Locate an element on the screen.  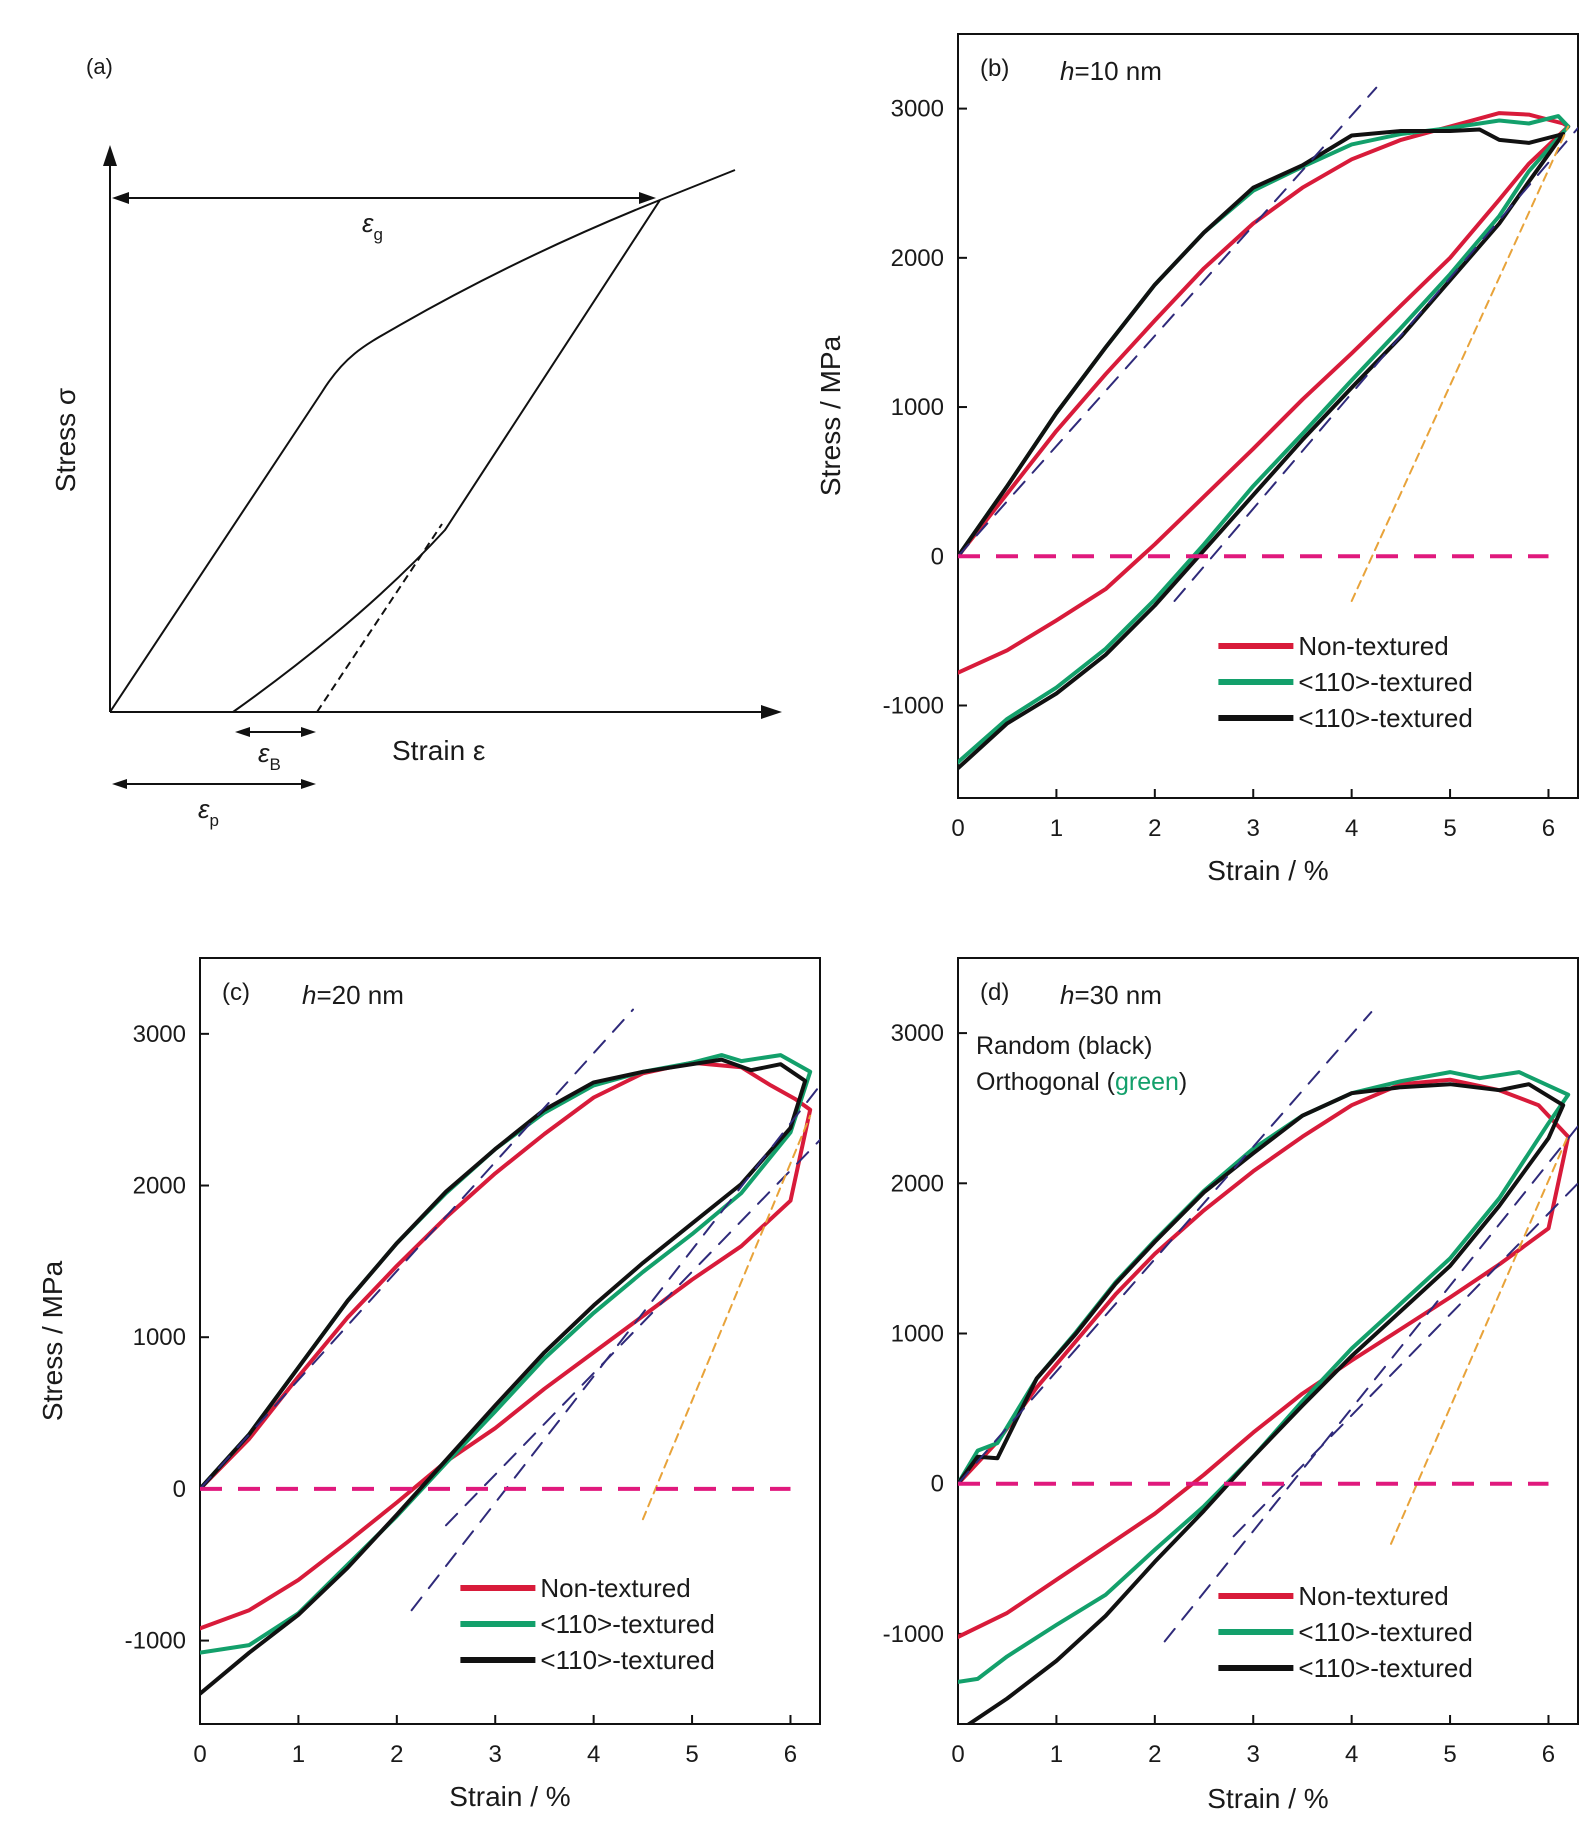
panel-subtitle: h=30 nm is located at coordinates (1111, 995).